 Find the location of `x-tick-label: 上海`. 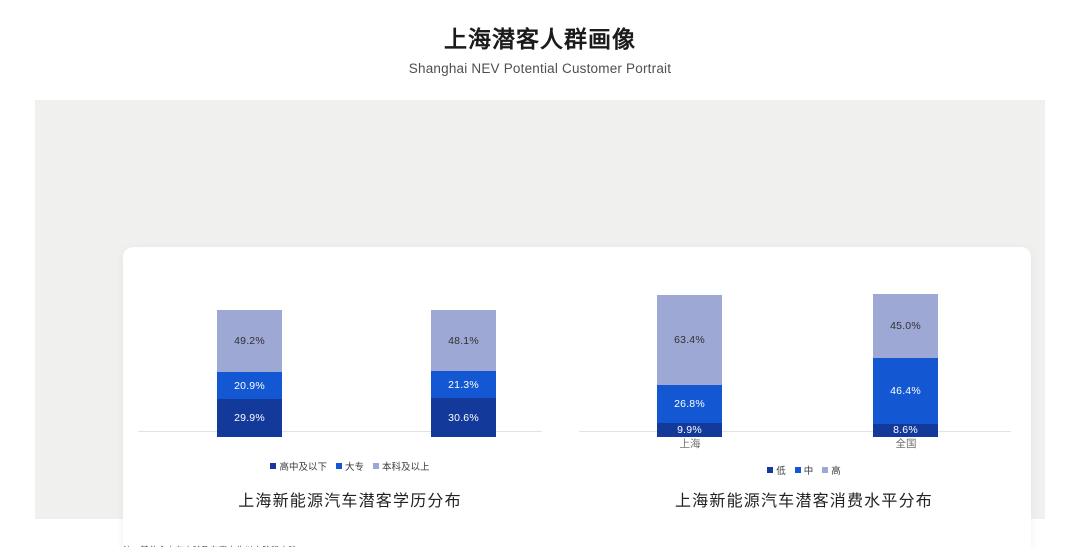

x-tick-label: 上海 is located at coordinates (690, 444).